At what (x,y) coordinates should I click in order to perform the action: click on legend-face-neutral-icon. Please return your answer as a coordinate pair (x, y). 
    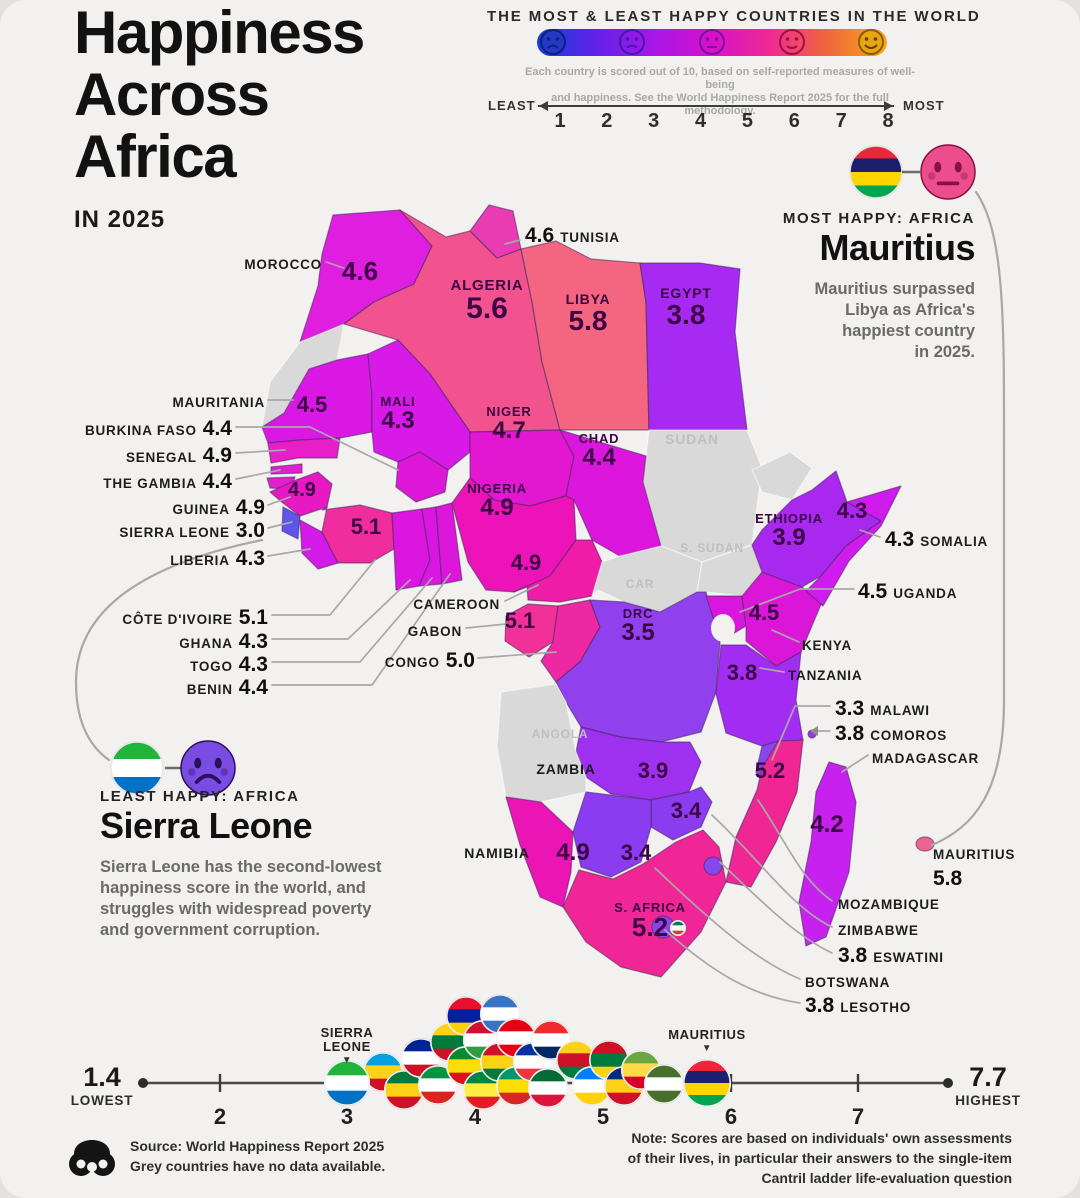
    Looking at the image, I should click on (712, 42).